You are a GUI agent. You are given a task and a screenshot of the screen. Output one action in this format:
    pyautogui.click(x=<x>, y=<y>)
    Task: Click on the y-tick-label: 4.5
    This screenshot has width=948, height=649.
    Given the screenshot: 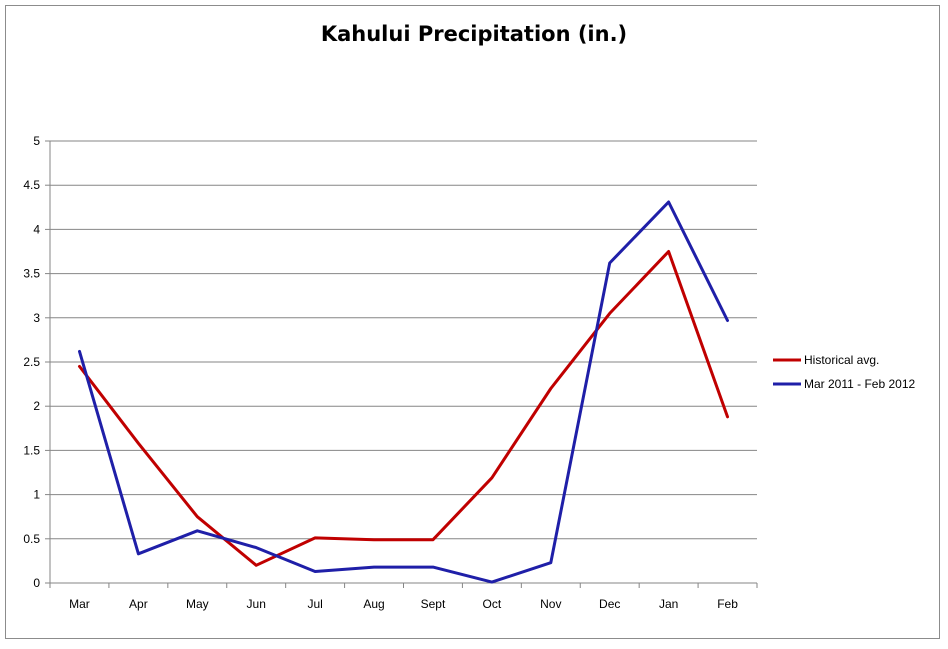 What is the action you would take?
    pyautogui.click(x=31, y=185)
    